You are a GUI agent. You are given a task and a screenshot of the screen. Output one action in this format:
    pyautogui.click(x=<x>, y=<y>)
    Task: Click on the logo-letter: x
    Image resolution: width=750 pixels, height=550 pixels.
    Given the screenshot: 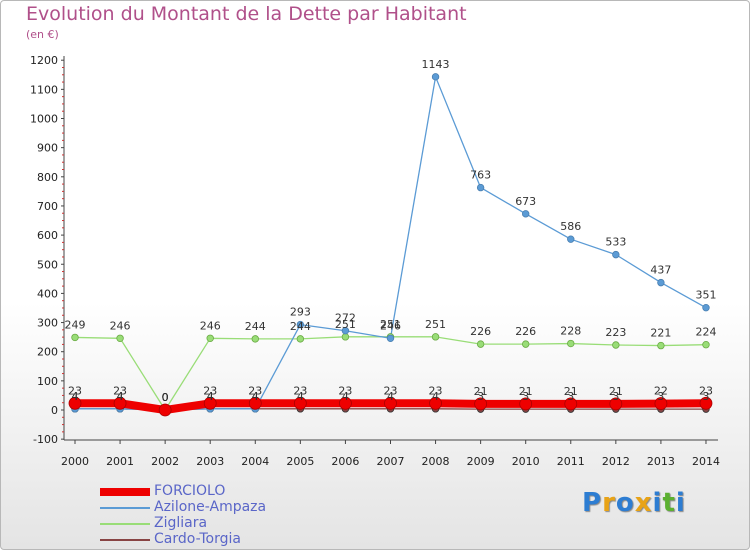 What is the action you would take?
    pyautogui.click(x=643, y=503)
    